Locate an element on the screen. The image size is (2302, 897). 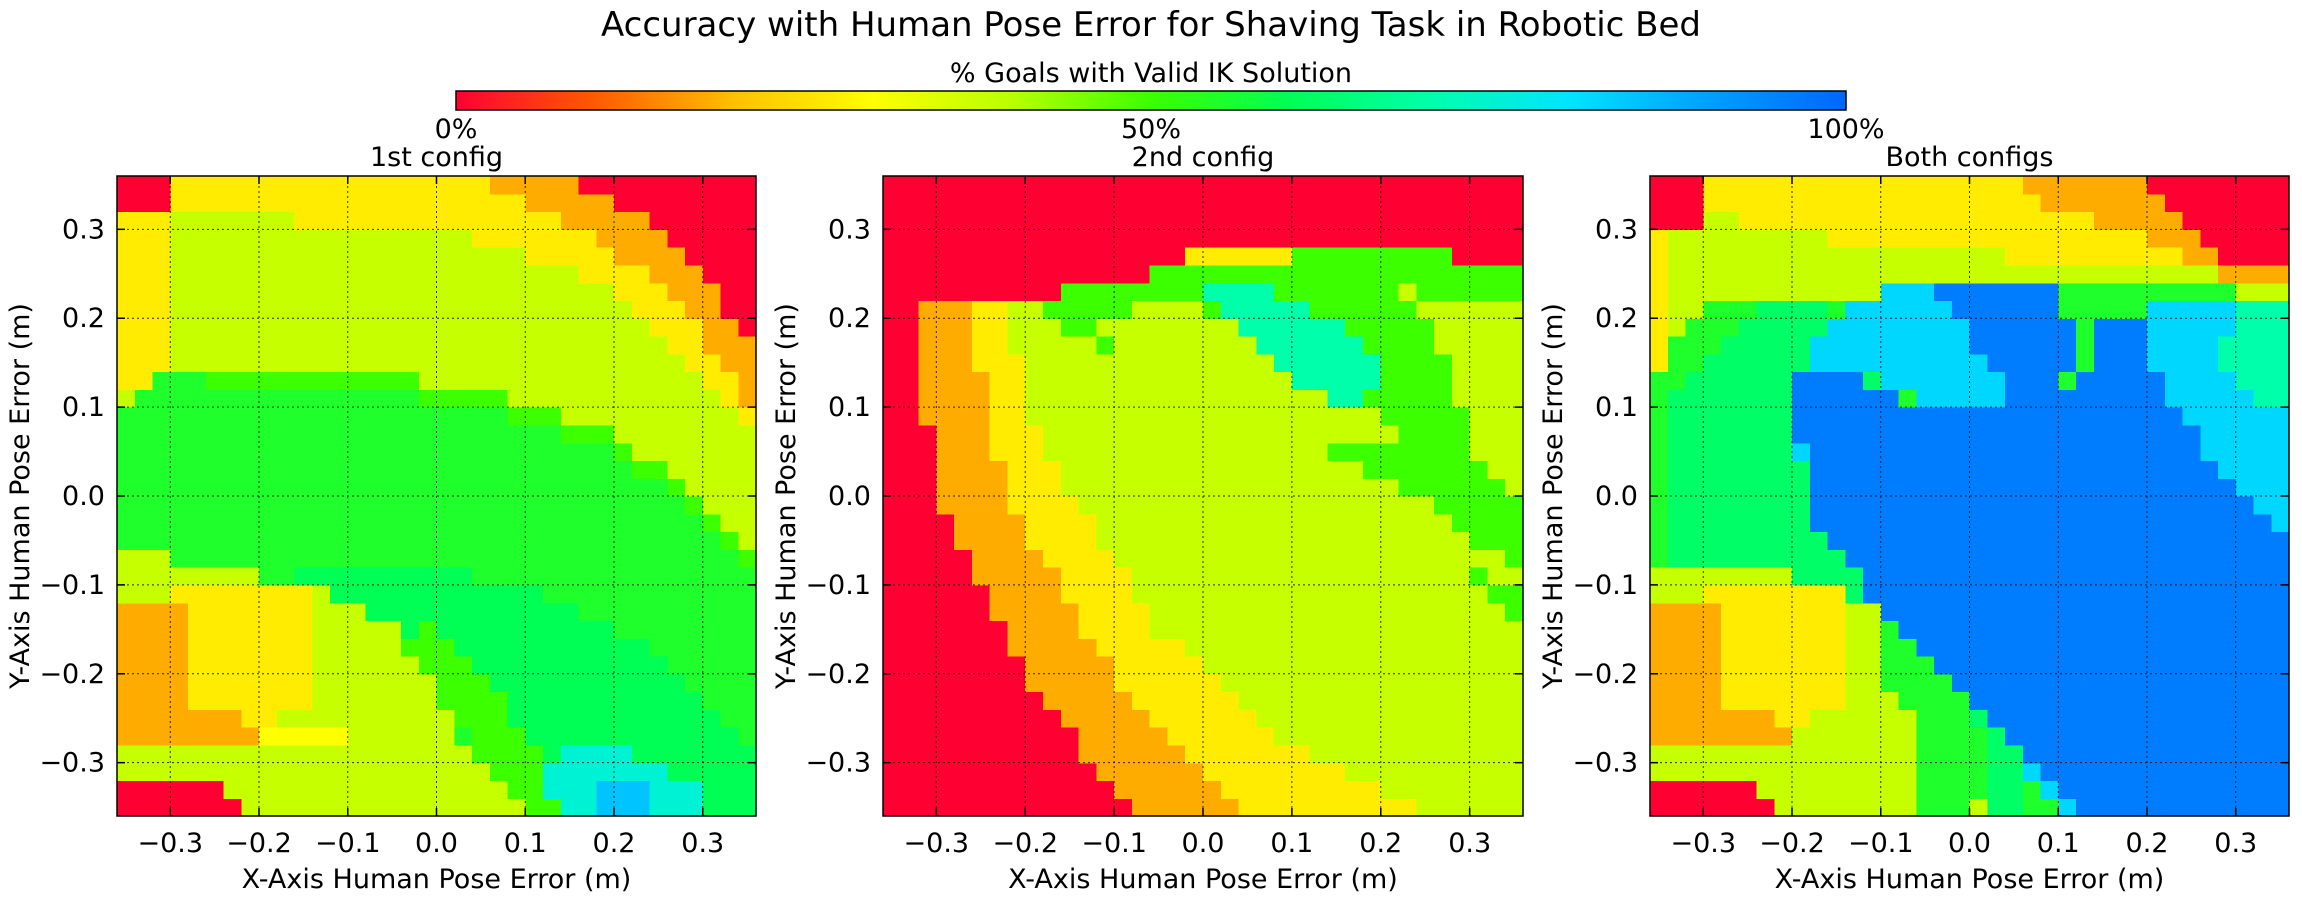
x-tick-label: −0.1 is located at coordinates (1114, 843).